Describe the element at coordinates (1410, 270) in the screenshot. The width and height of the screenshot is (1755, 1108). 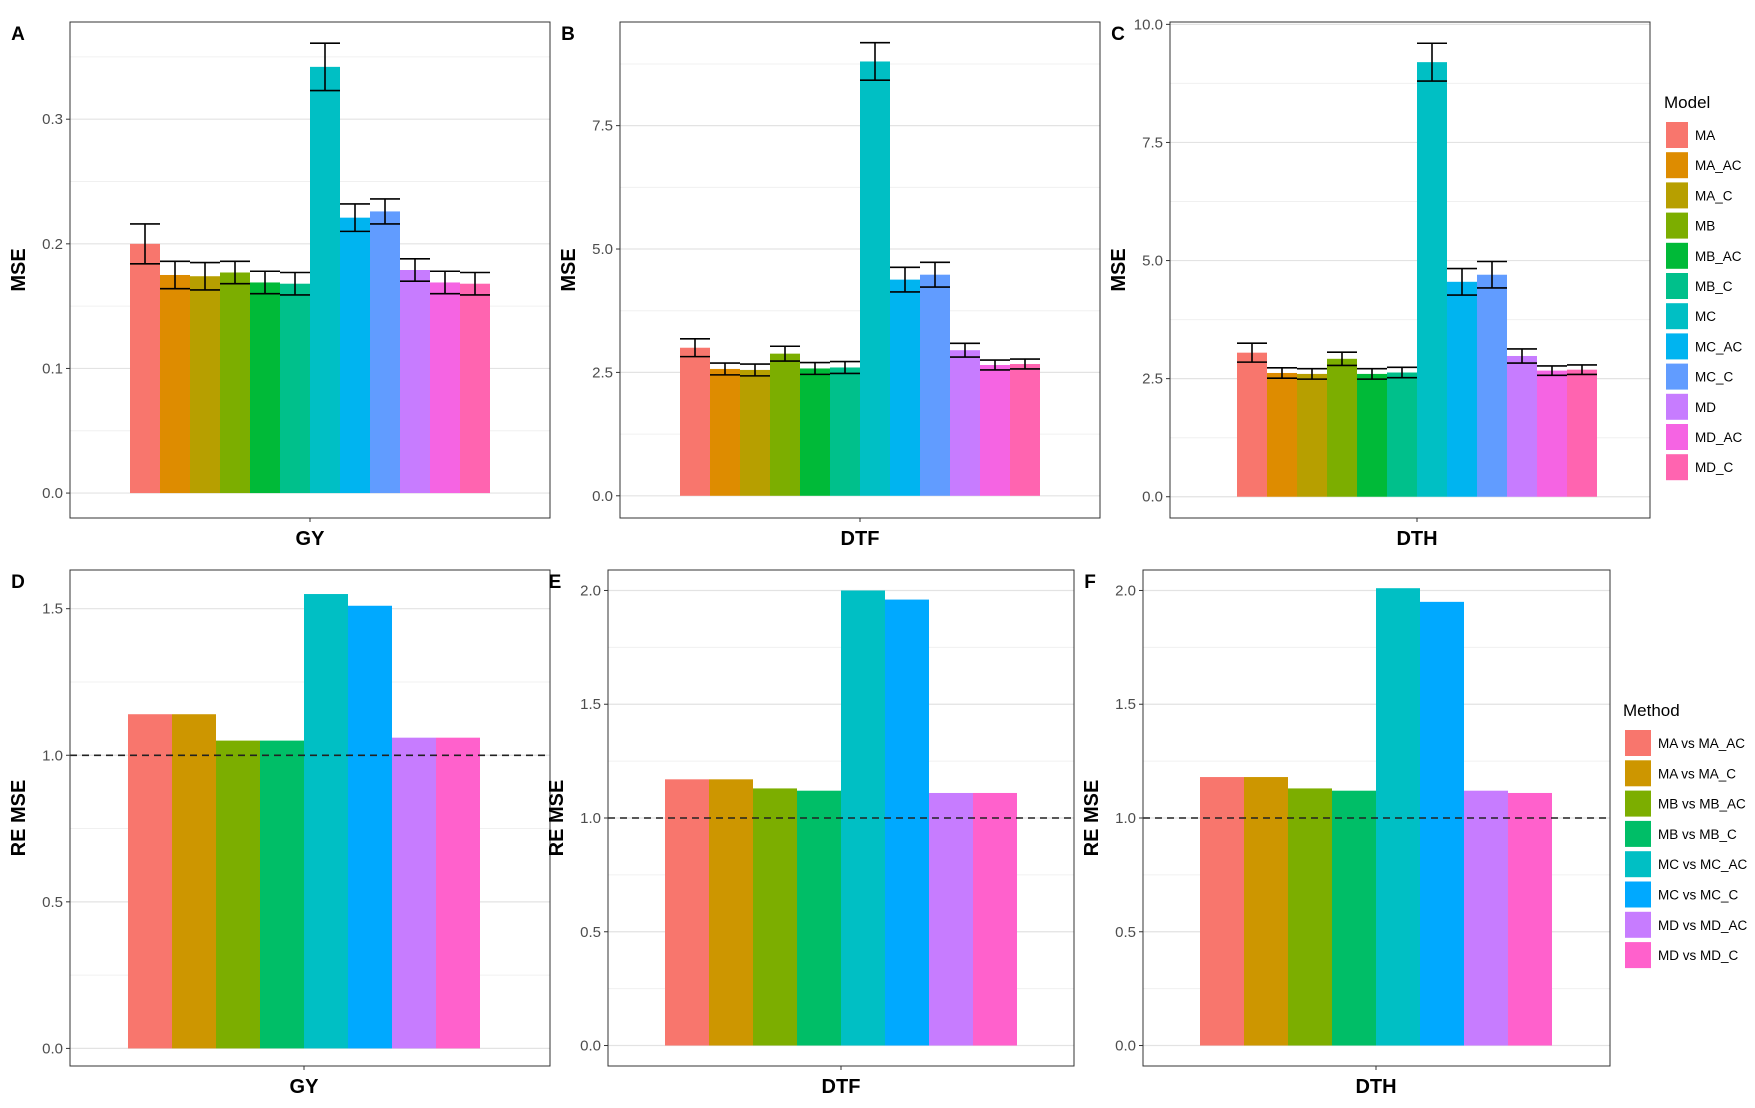
I see `plot-border` at that location.